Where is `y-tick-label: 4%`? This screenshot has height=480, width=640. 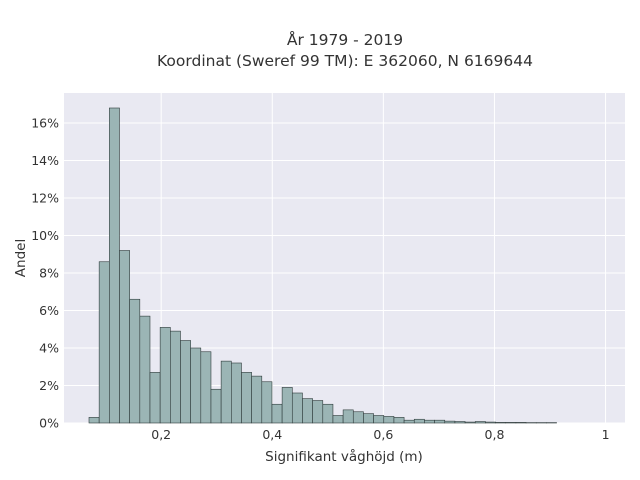 y-tick-label: 4% is located at coordinates (49, 348).